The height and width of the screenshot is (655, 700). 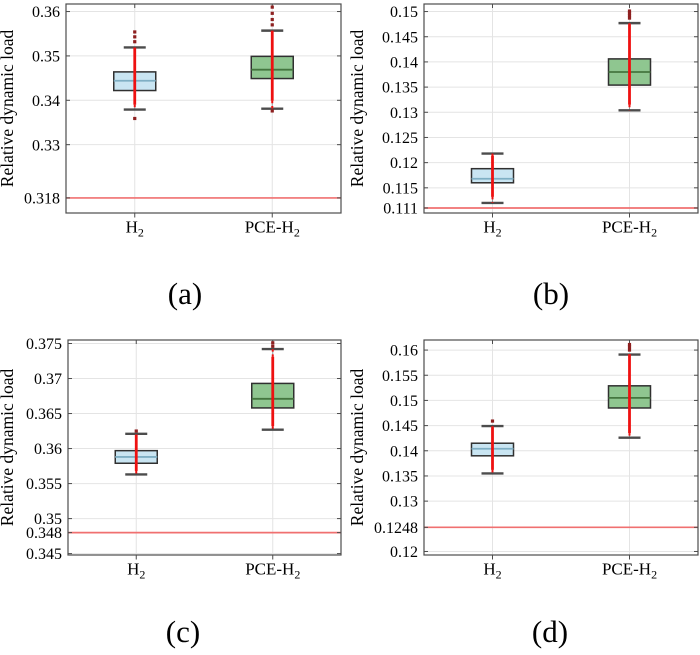 What do you see at coordinates (183, 631) in the screenshot?
I see `caption-c: (c)` at bounding box center [183, 631].